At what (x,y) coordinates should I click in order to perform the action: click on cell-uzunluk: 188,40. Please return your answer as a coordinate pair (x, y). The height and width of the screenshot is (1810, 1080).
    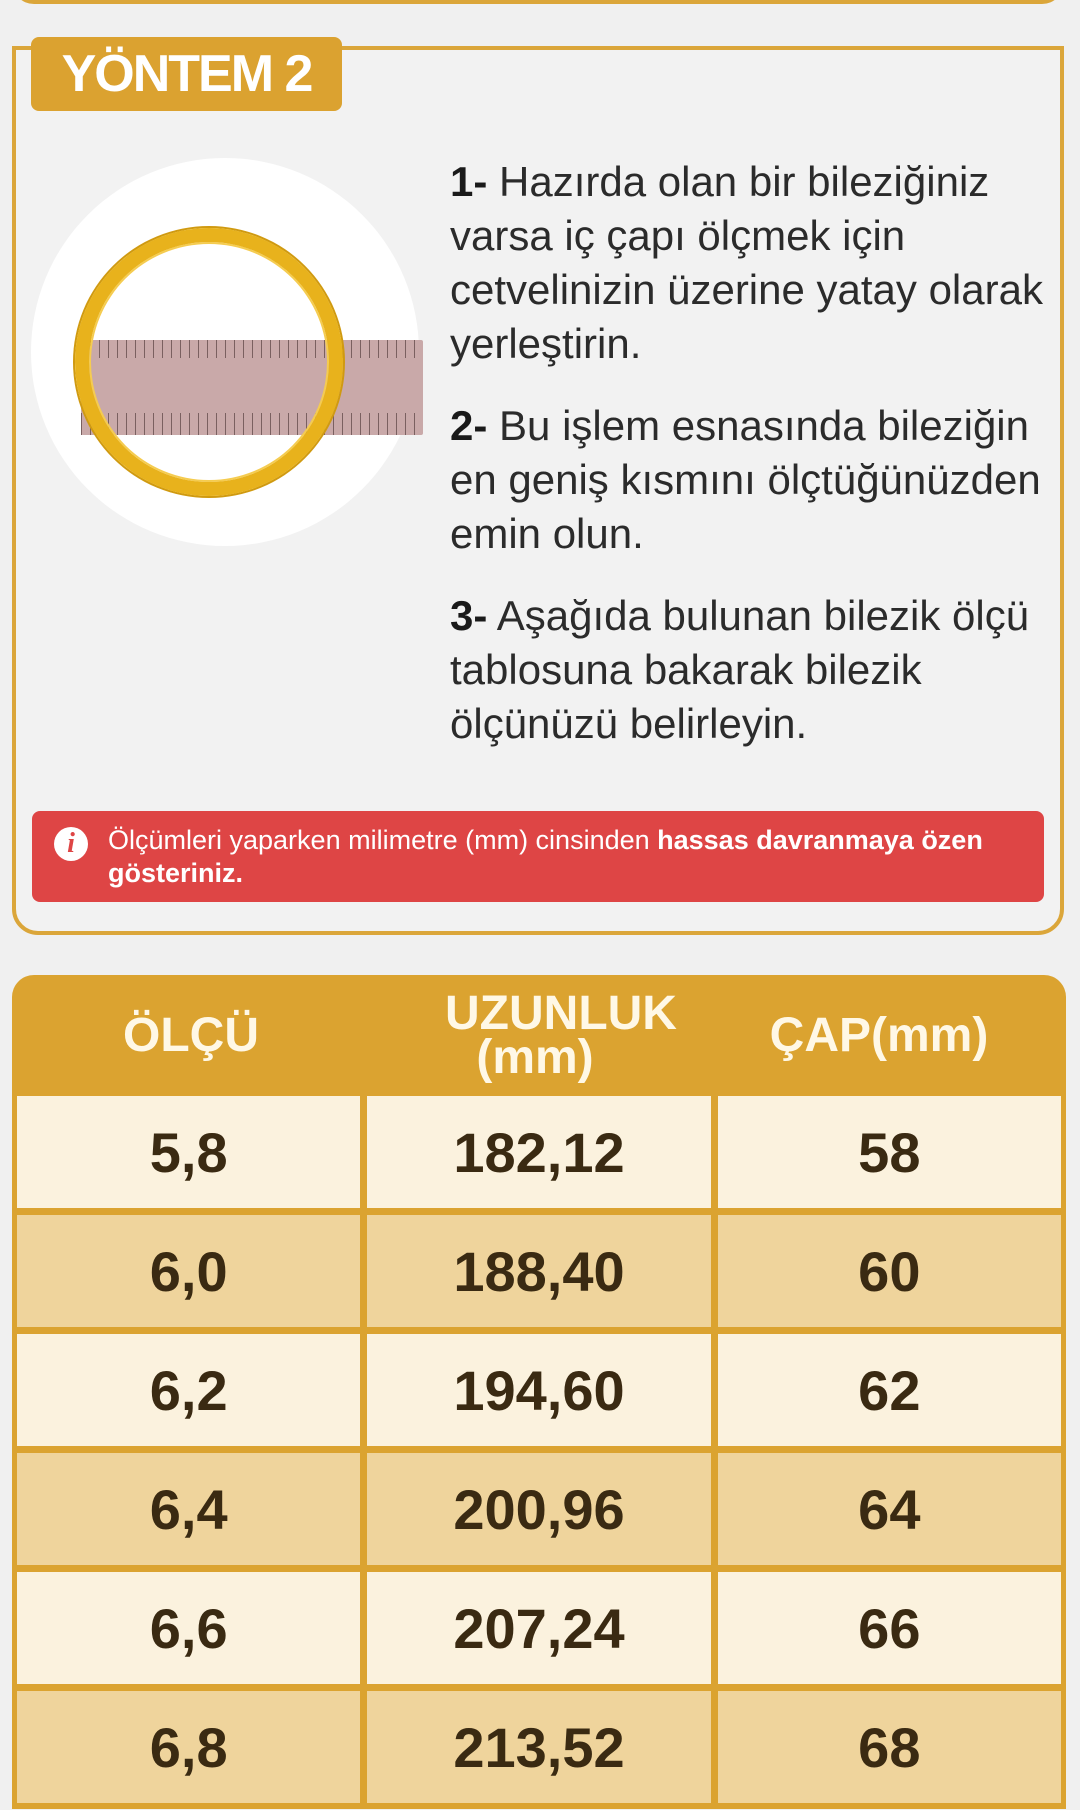
    Looking at the image, I should click on (539, 1271).